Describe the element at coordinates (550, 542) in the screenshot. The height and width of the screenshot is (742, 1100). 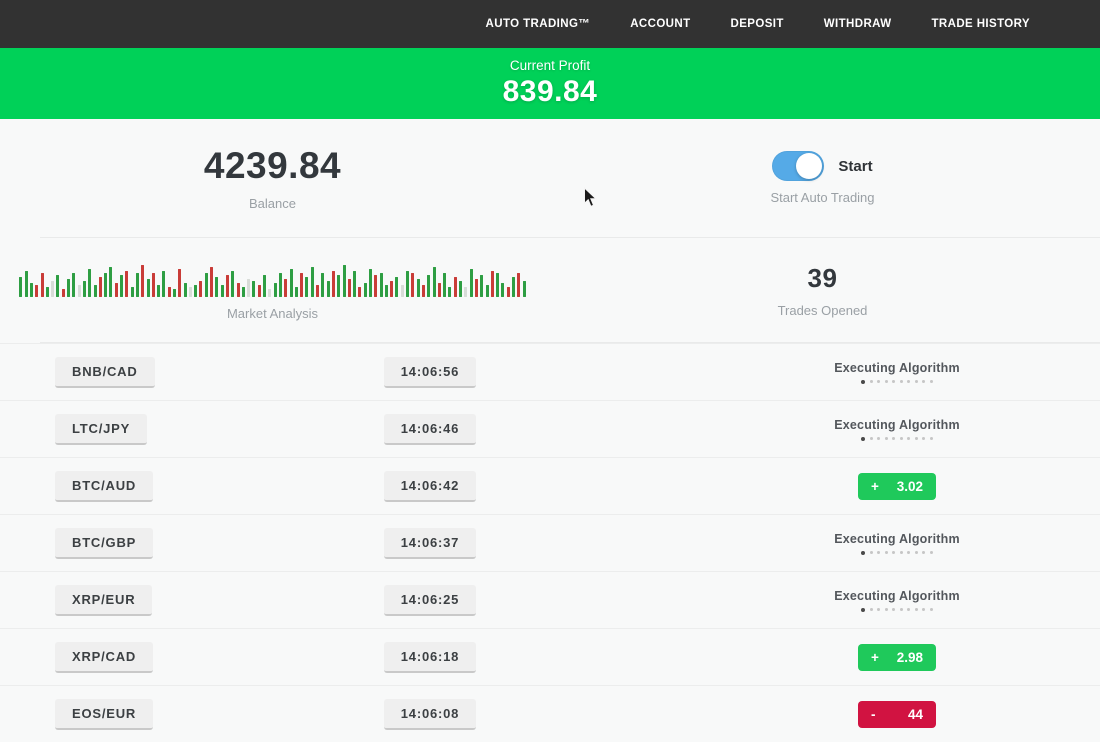
I see `table-row: BTC/GBP 14:06:37 Executing Algorithm` at that location.